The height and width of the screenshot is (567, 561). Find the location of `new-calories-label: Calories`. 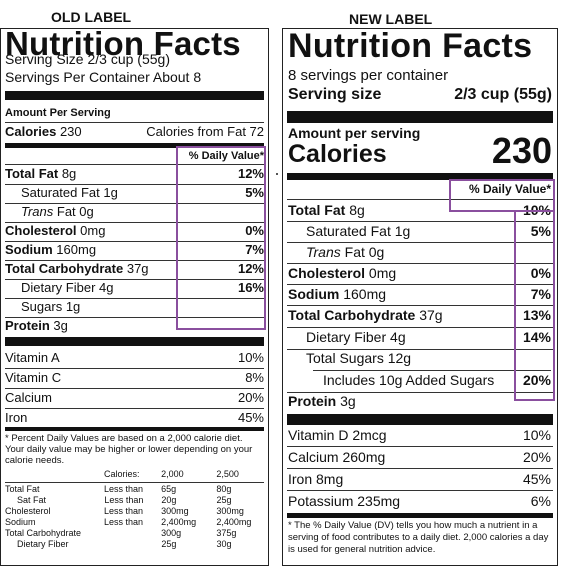

new-calories-label: Calories is located at coordinates (337, 154).